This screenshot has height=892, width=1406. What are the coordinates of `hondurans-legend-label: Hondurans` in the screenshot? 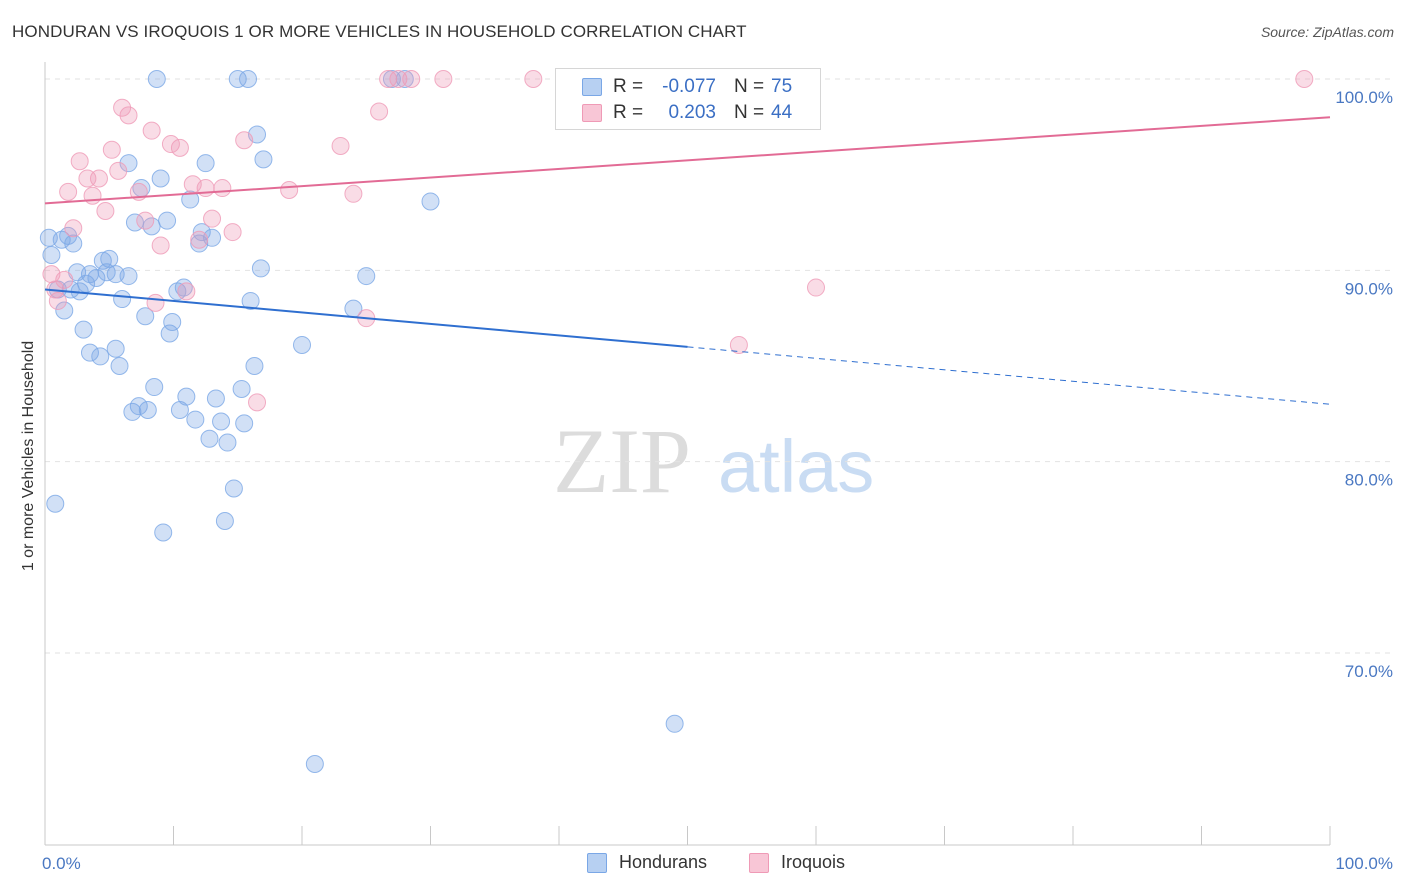 It's located at (663, 862).